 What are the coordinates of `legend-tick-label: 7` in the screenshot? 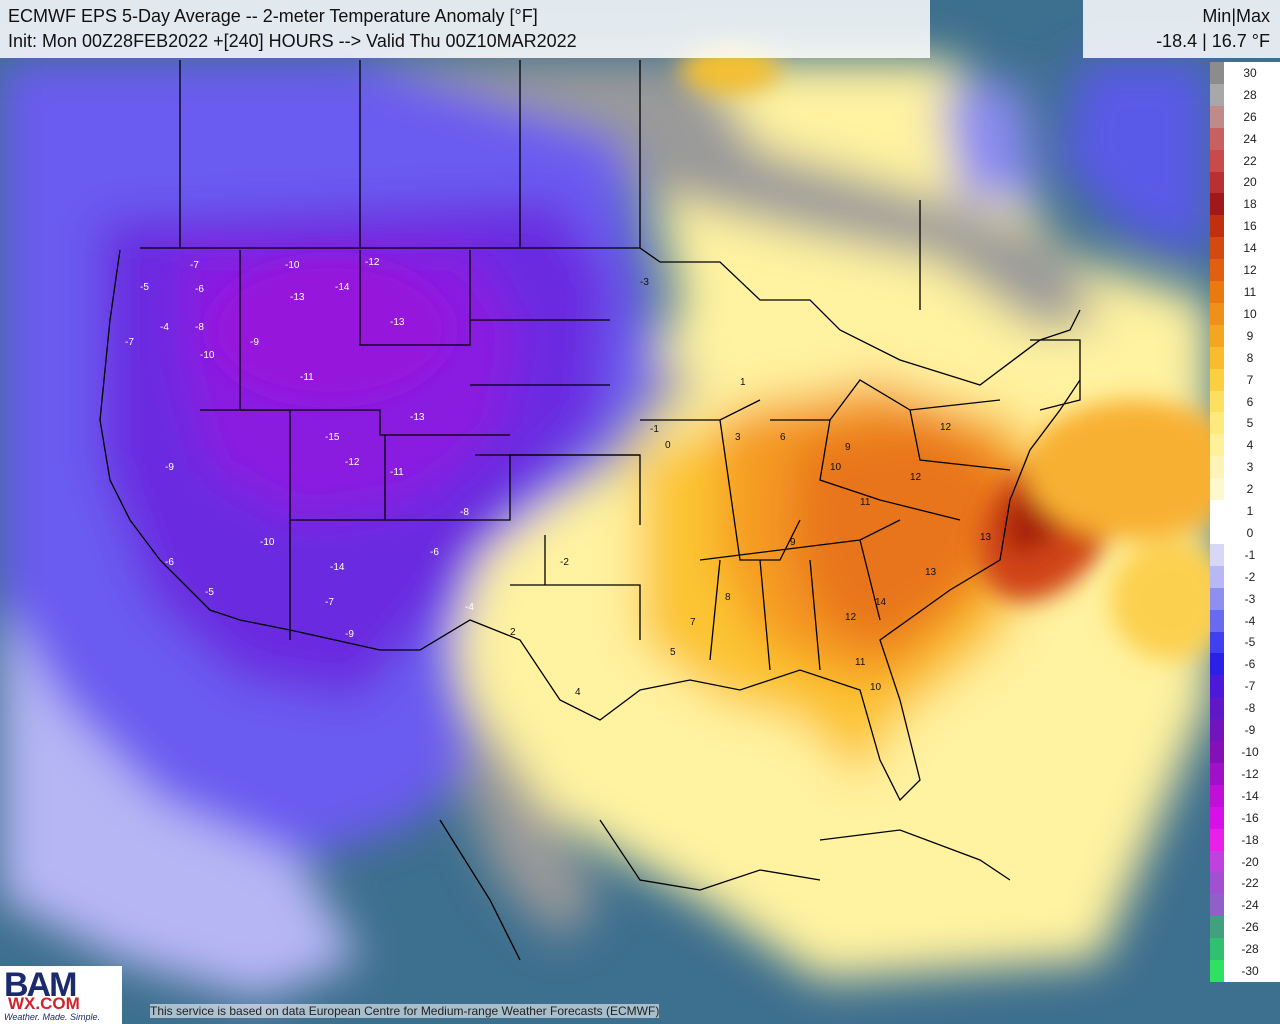 It's located at (1250, 379).